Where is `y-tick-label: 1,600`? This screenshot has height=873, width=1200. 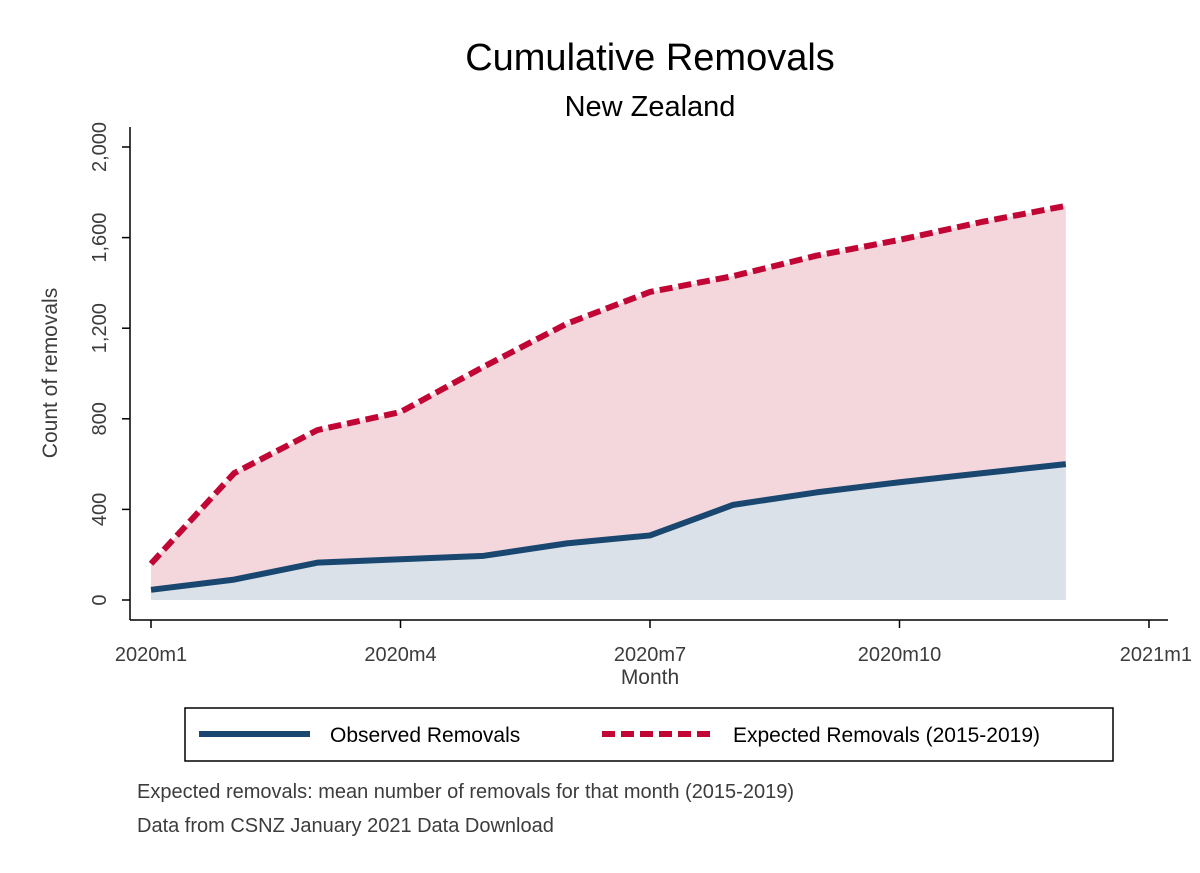
y-tick-label: 1,600 is located at coordinates (100, 238).